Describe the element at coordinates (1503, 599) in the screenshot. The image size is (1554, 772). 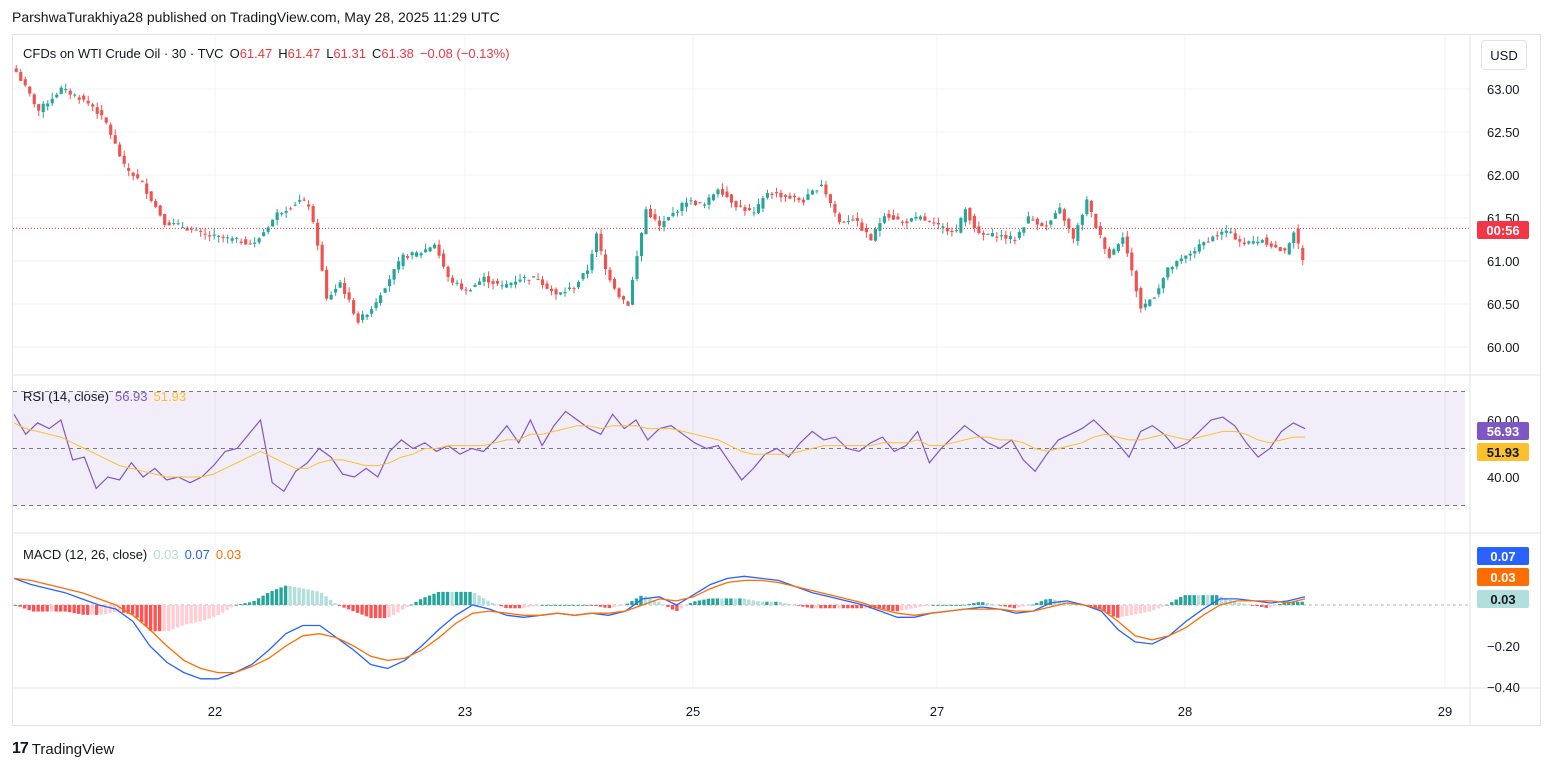
I see `hist-badge: 0.03` at that location.